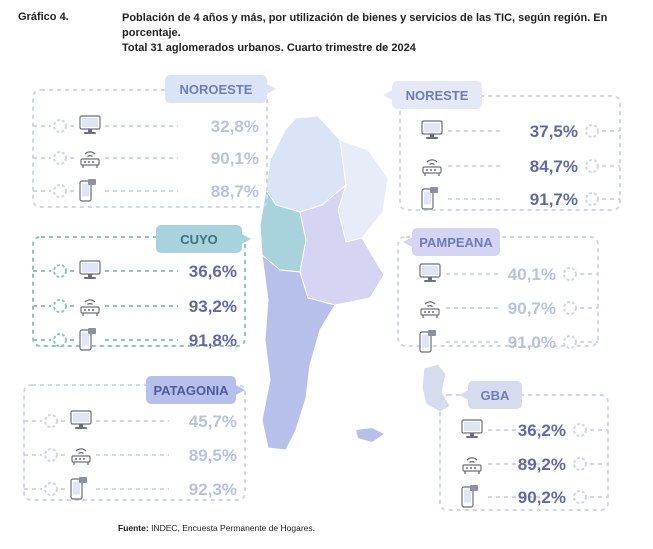  I want to click on value-gba-0: 36,2%, so click(542, 430).